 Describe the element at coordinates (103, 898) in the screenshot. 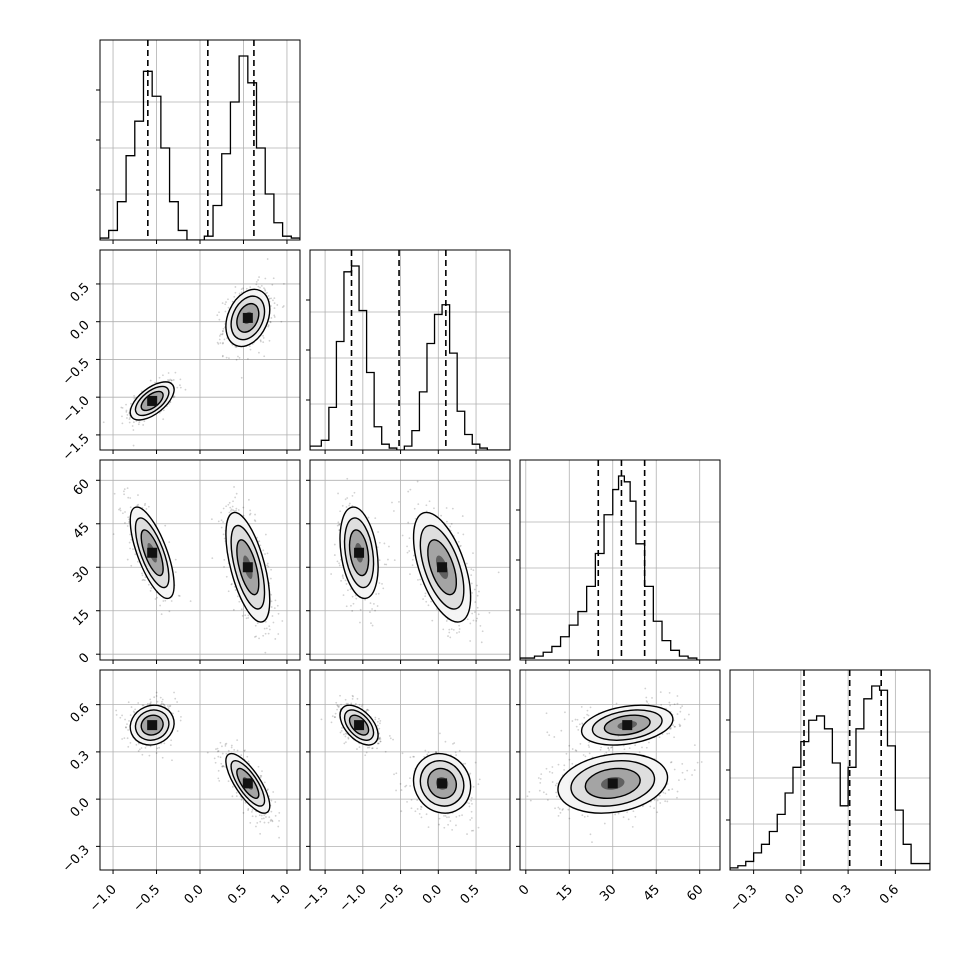

I see `x-tick-label: −1.0` at that location.